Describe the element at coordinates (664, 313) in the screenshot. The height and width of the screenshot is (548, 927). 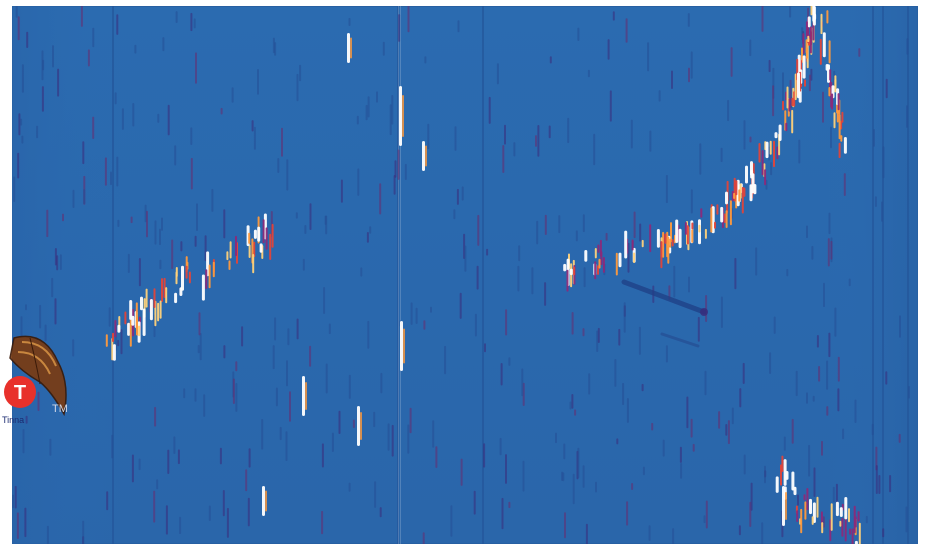
I see `diagonal-trace` at that location.